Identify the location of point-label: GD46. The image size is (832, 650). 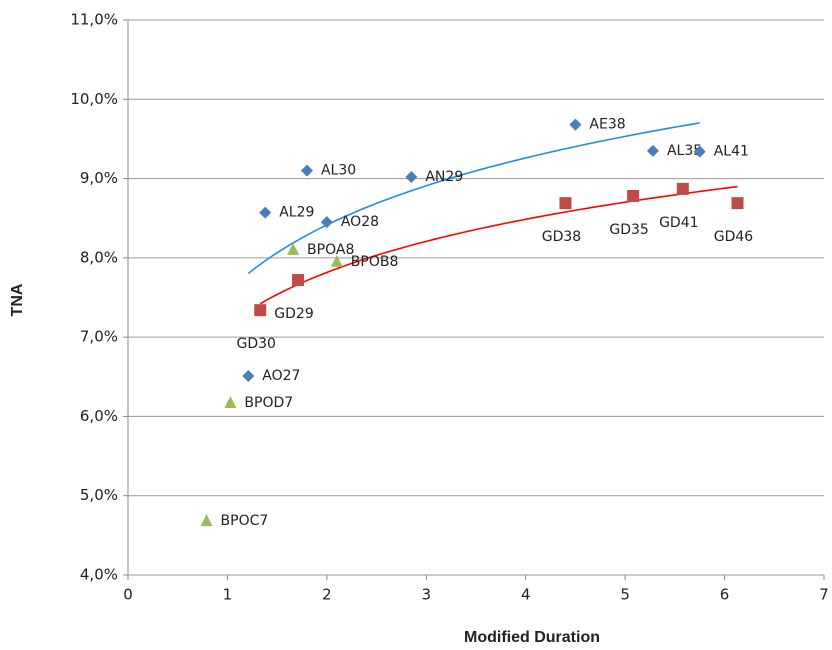
(734, 237).